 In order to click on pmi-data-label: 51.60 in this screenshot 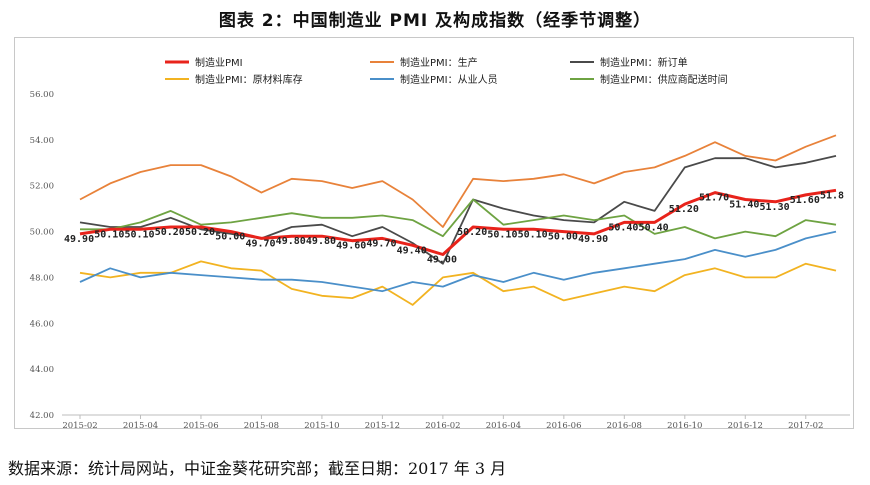, I will do `click(805, 200)`.